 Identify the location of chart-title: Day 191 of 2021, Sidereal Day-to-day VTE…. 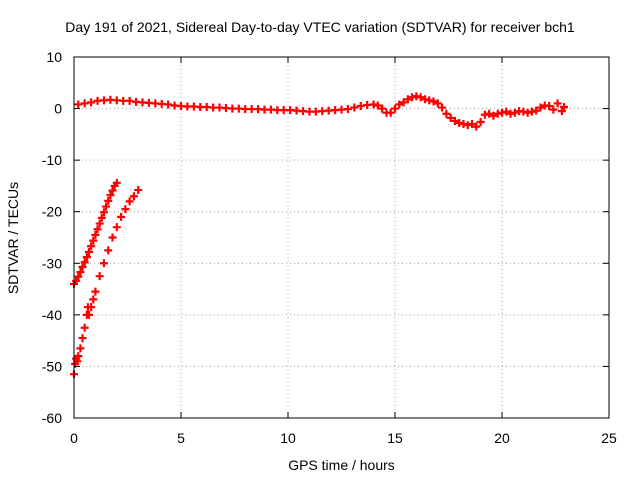
(320, 27).